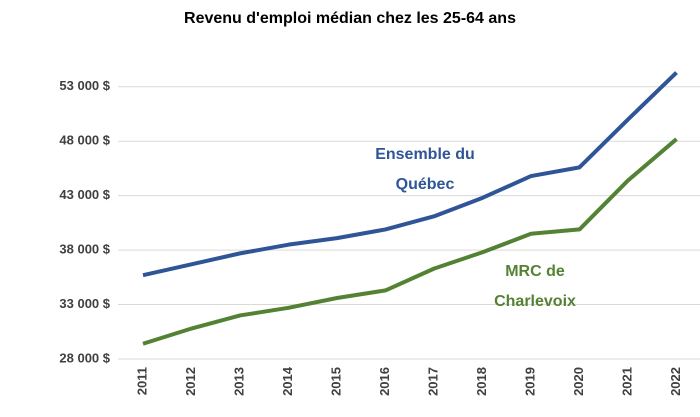 The image size is (700, 417). Describe the element at coordinates (84, 140) in the screenshot. I see `y-tick-label: 48 000 $` at that location.